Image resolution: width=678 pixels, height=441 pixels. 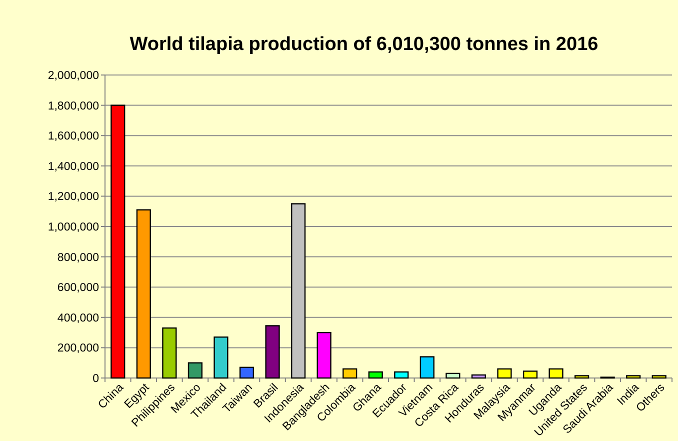 I want to click on y-tick-label: 1,000,000, so click(x=73, y=228).